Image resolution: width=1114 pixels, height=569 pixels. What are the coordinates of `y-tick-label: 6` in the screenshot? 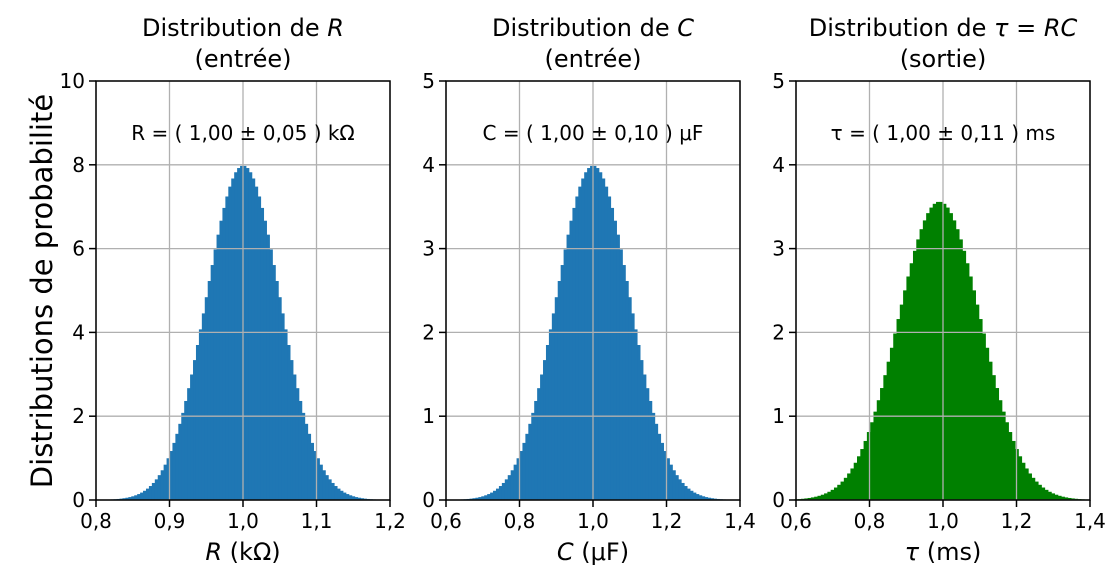 It's located at (78, 249).